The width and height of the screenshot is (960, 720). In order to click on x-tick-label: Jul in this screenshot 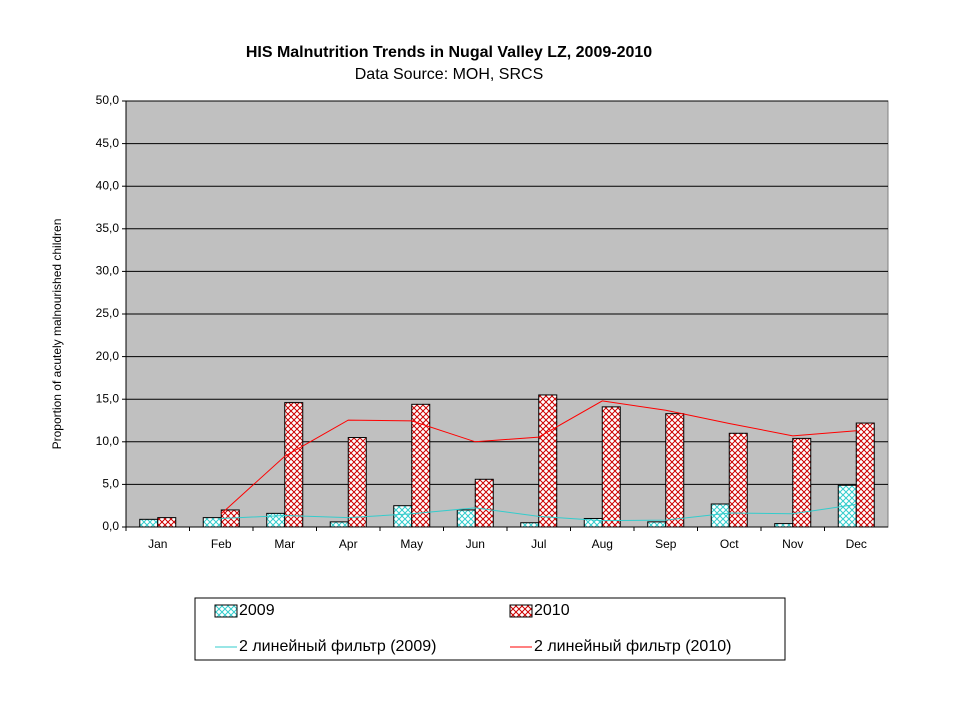, I will do `click(538, 544)`.